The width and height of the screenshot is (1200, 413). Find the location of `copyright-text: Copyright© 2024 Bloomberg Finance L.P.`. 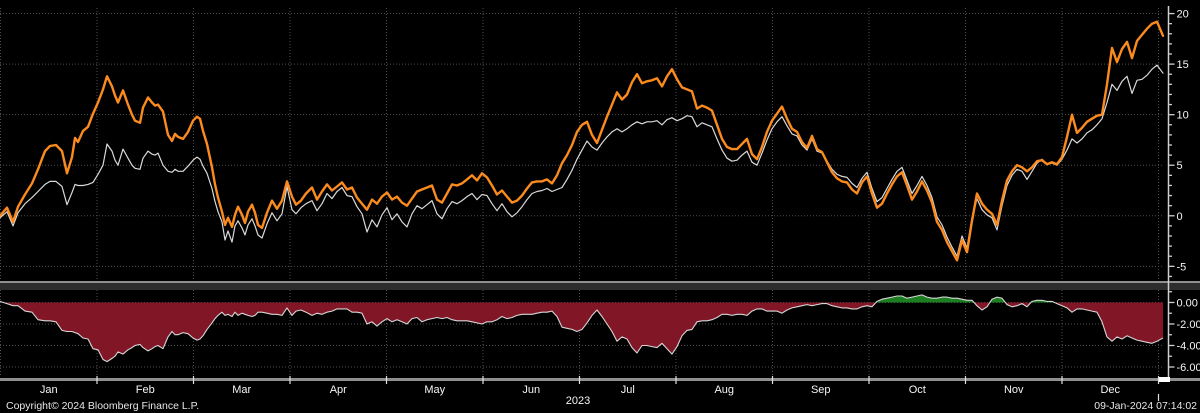

copyright-text: Copyright© 2024 Bloomberg Finance L.P. is located at coordinates (103, 406).